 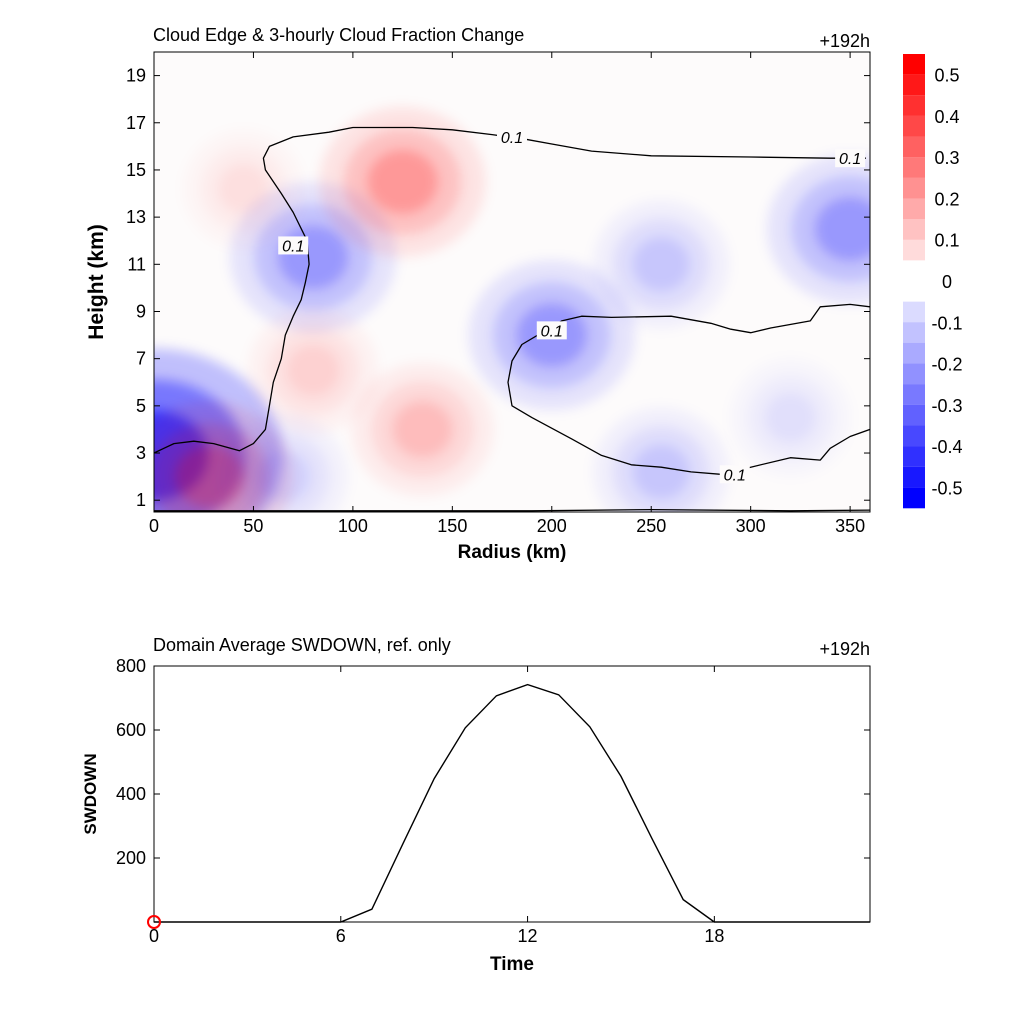 What do you see at coordinates (512, 964) in the screenshot?
I see `bottom-x-axis-label: Time` at bounding box center [512, 964].